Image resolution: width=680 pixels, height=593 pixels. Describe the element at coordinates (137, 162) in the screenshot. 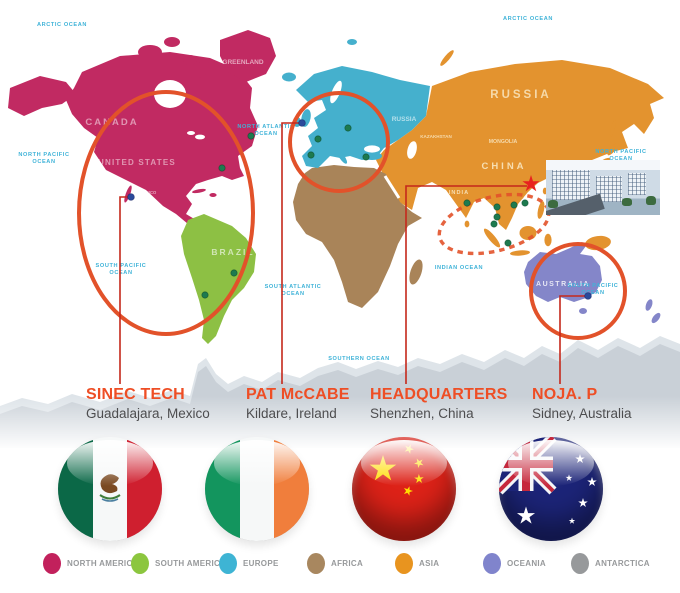

I see `svg-text: UNITED STATES` at that location.